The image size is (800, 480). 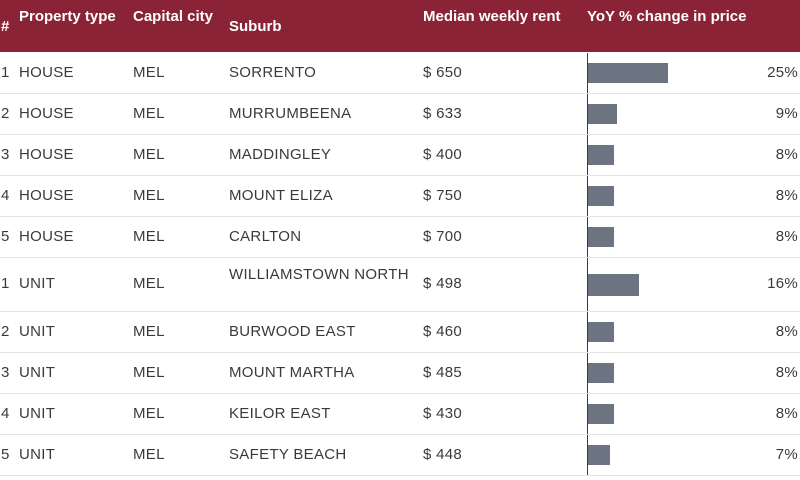 What do you see at coordinates (288, 454) in the screenshot?
I see `suburb-cell: SAFETY BEACH` at bounding box center [288, 454].